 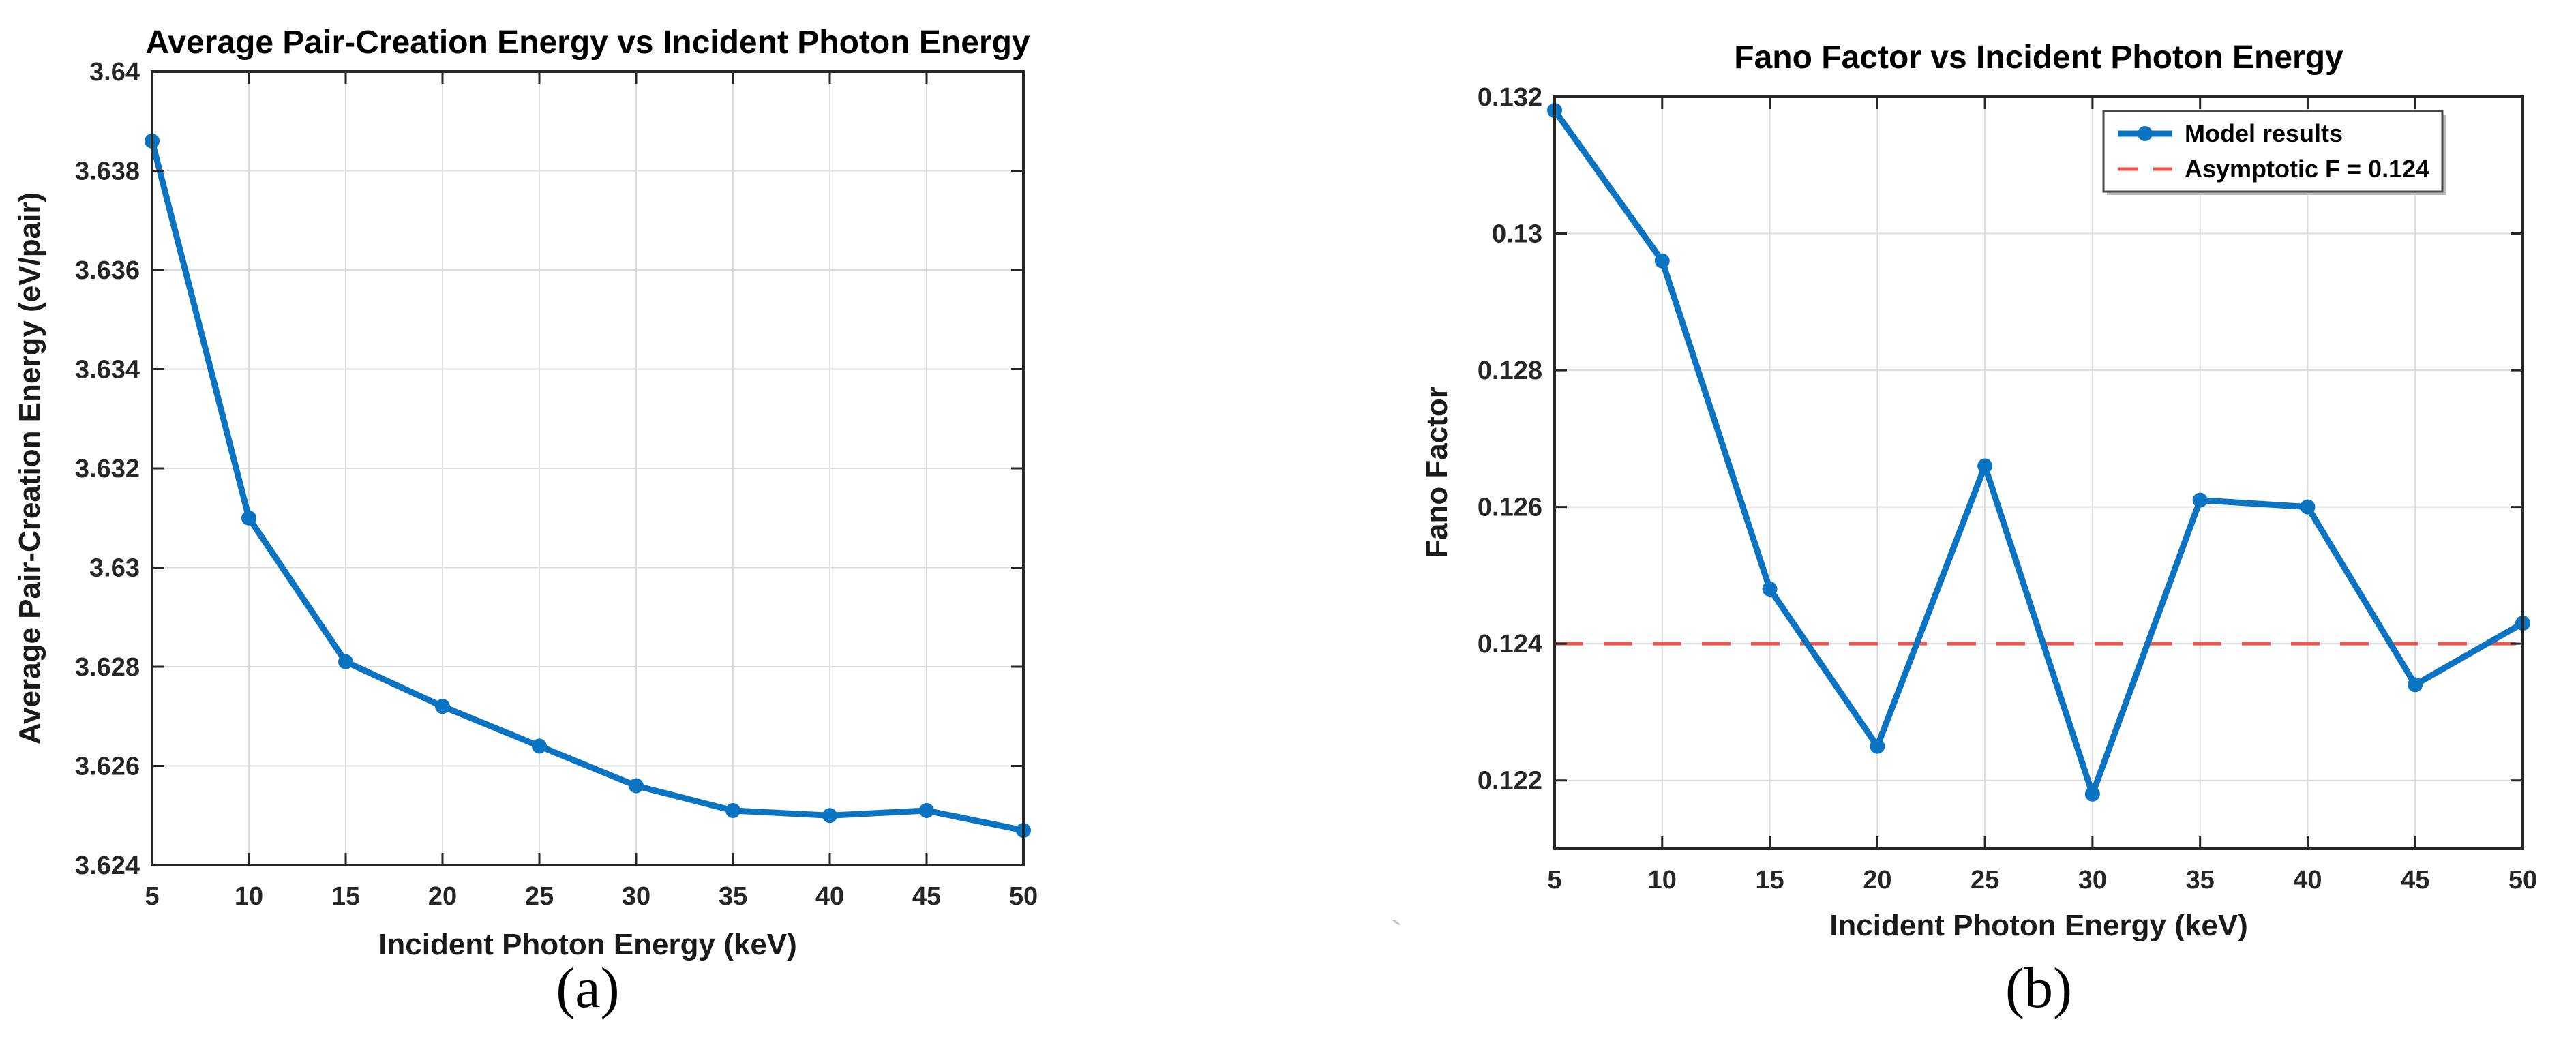 I want to click on y-tick-label: 0.122, so click(x=1510, y=781).